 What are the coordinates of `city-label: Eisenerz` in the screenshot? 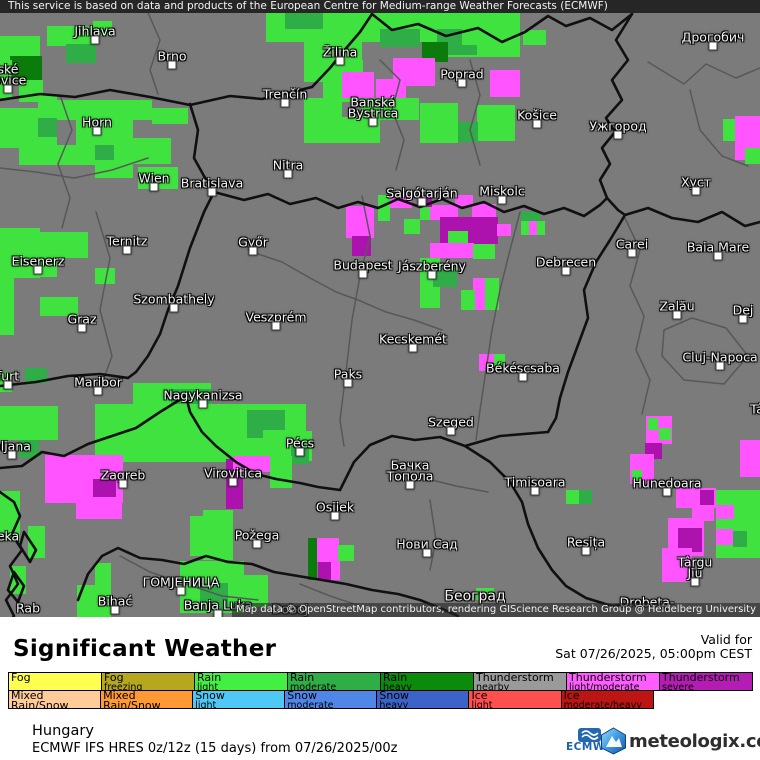 It's located at (38, 261).